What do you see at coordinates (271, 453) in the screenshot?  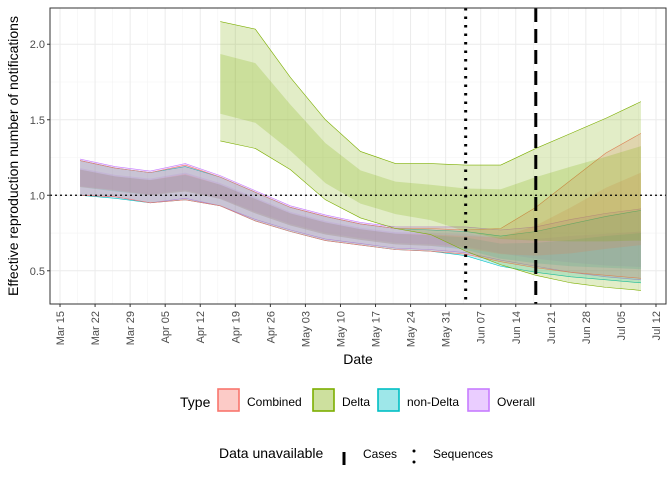 I see `legend-data-title: Data unavailable` at bounding box center [271, 453].